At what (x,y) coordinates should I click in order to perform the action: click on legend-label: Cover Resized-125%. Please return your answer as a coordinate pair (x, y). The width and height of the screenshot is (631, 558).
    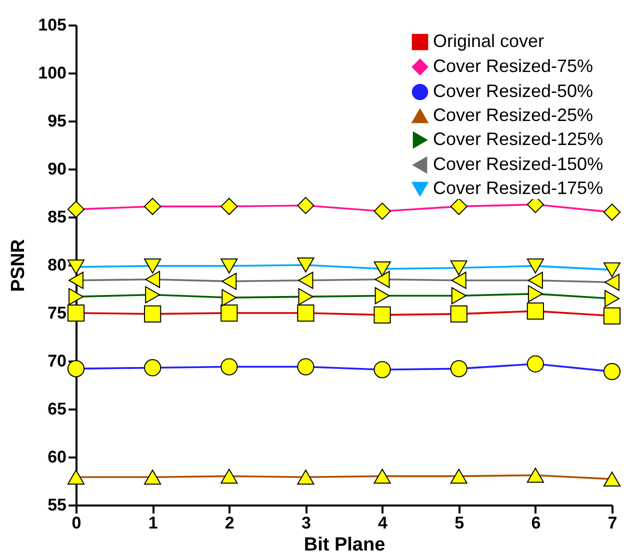
    Looking at the image, I should click on (518, 139).